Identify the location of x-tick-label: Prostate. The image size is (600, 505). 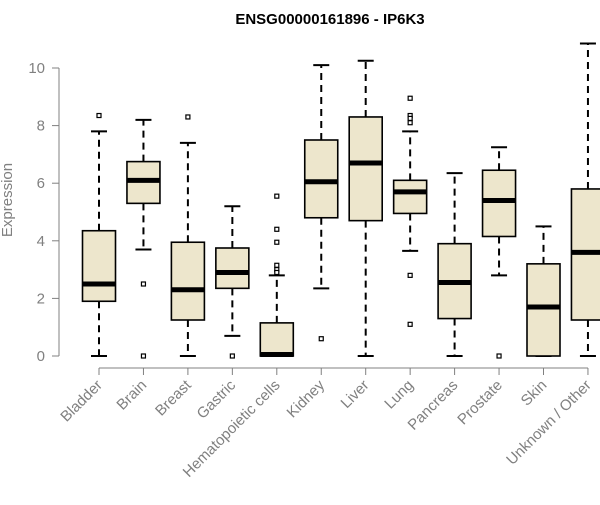
(480, 403).